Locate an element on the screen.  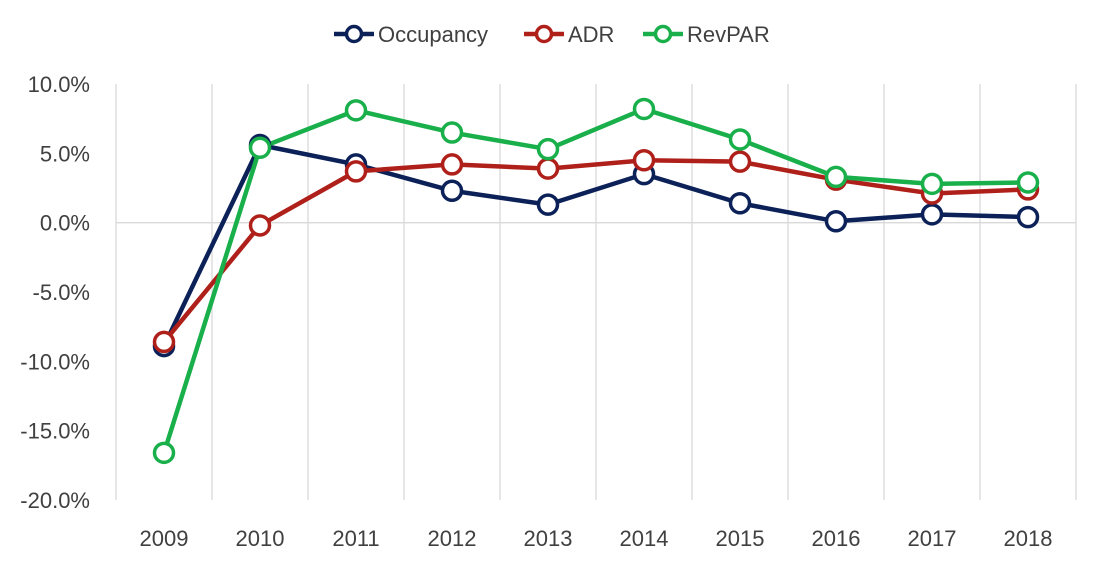
legend-label: Occupancy is located at coordinates (433, 34).